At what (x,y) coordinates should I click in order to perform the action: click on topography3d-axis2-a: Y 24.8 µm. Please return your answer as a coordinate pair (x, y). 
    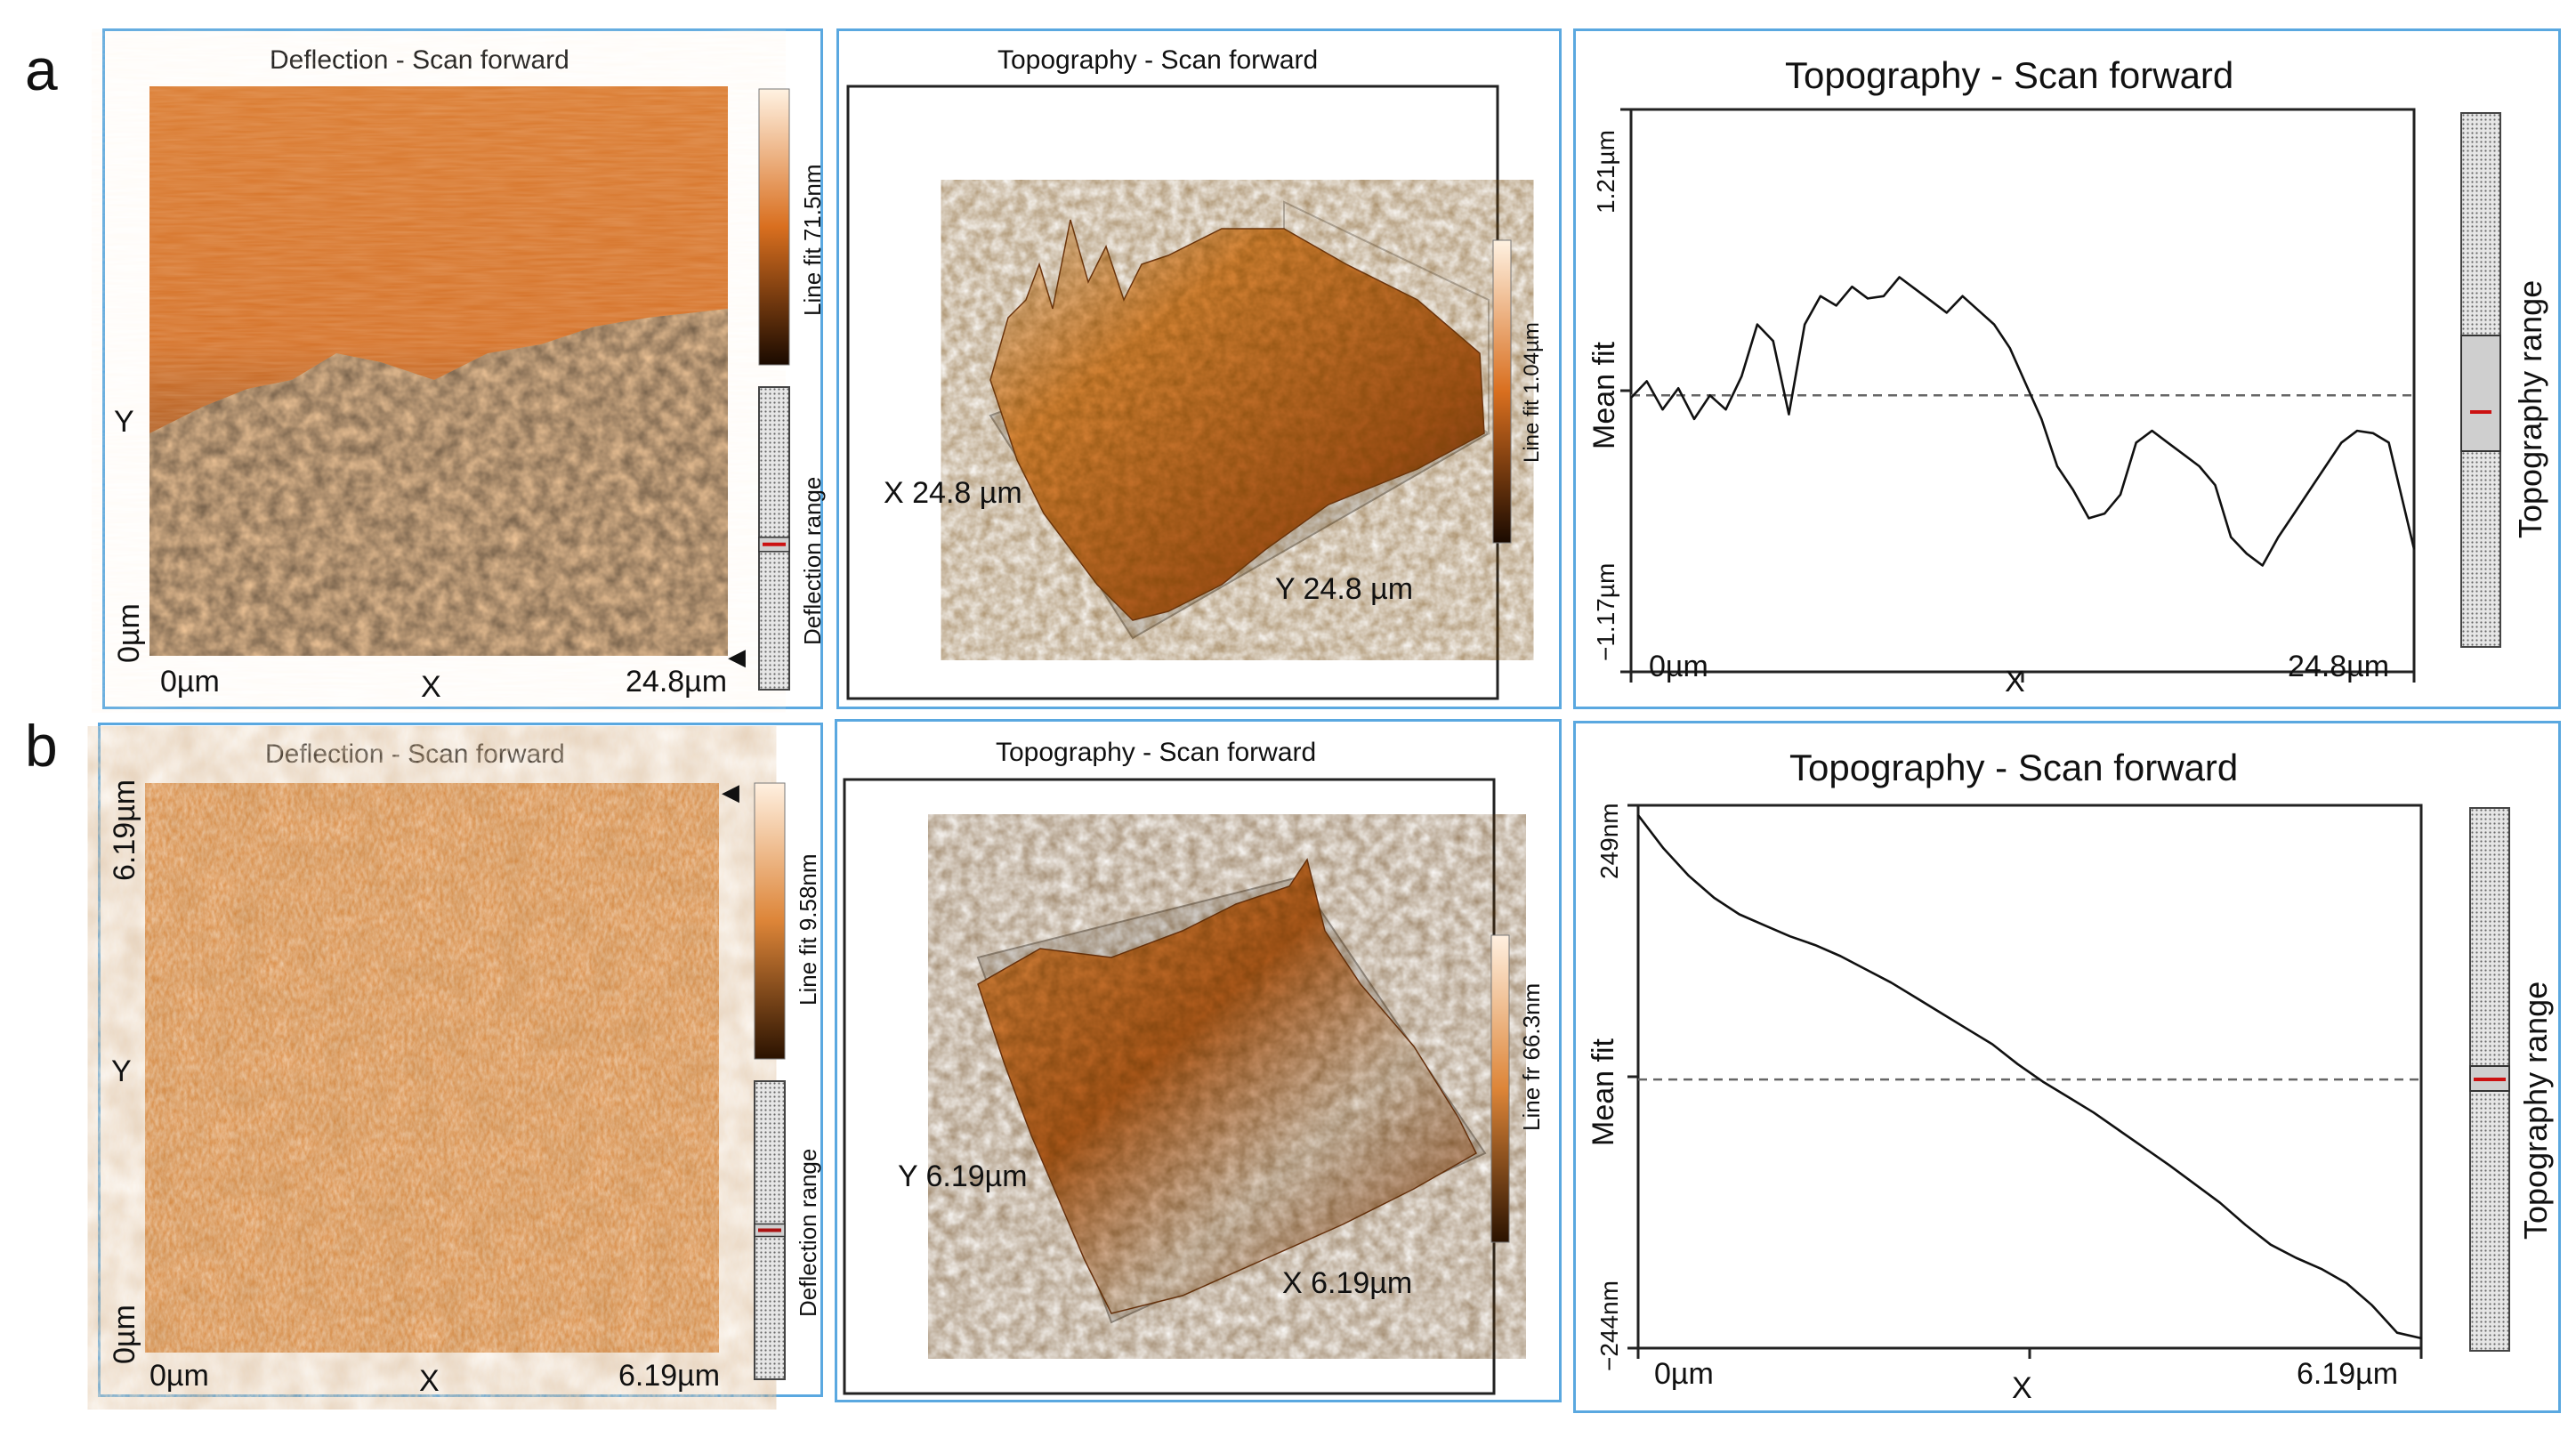
    Looking at the image, I should click on (1344, 589).